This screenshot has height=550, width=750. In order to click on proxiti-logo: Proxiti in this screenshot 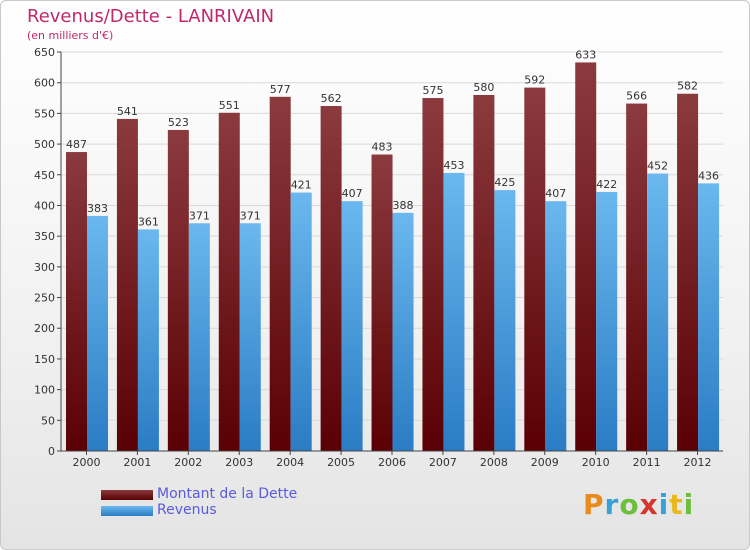, I will do `click(638, 504)`.